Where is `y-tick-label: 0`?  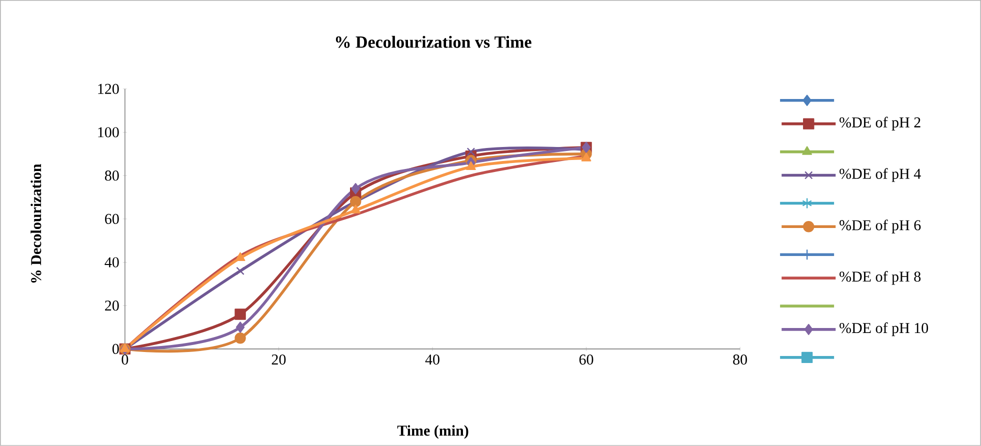
y-tick-label: 0 is located at coordinates (115, 349).